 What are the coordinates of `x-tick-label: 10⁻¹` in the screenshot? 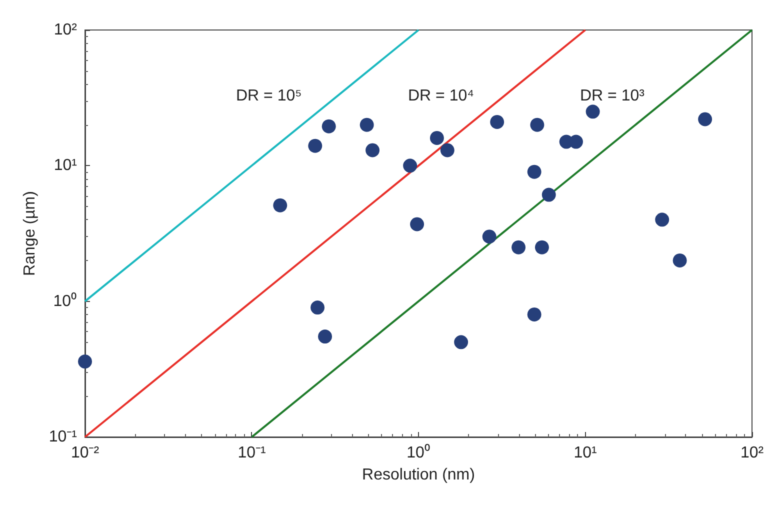 It's located at (252, 453).